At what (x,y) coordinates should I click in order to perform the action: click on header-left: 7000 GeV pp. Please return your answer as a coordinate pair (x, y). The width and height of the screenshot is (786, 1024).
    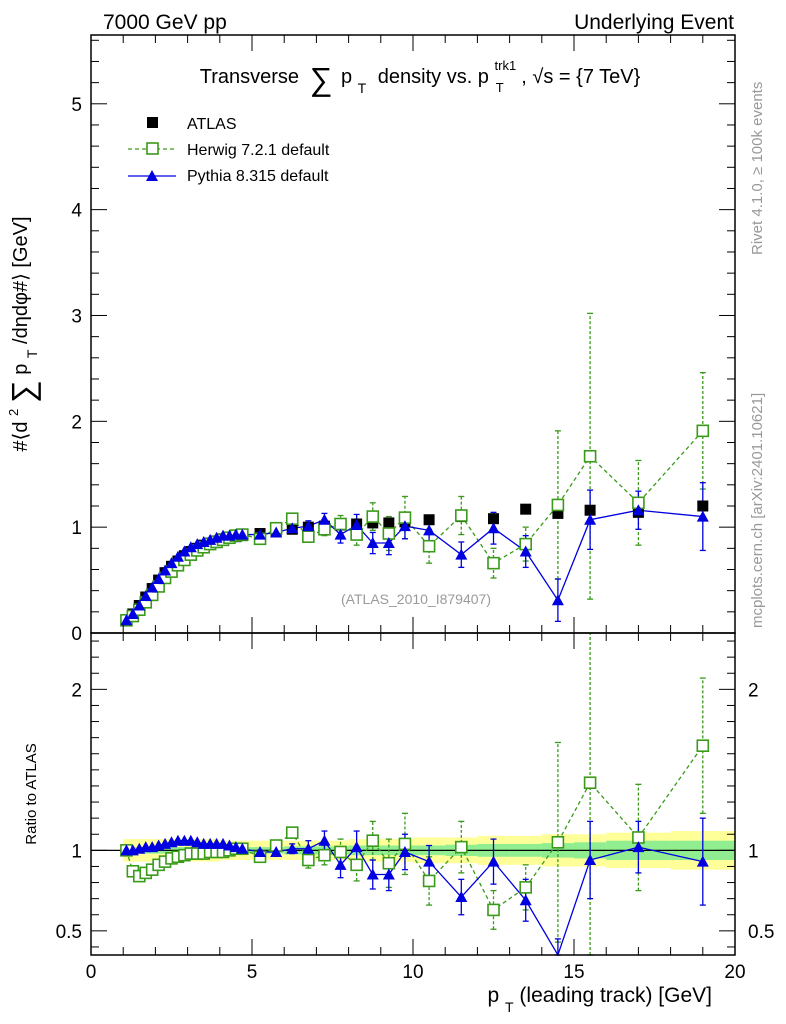
    Looking at the image, I should click on (165, 22).